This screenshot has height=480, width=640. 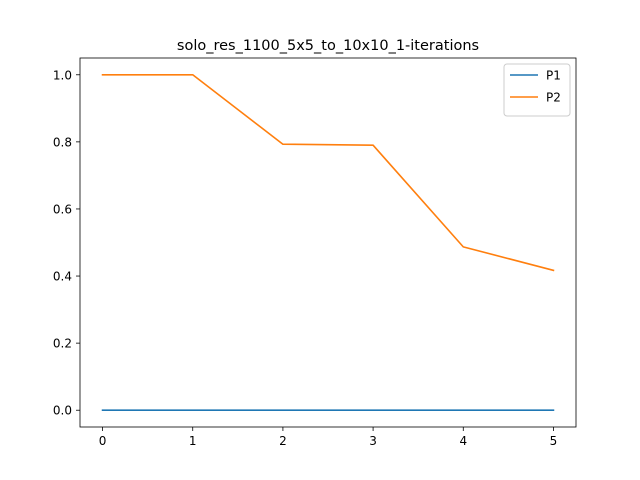 I want to click on chart-title: solo_res_1100_5x5_to_10x10_1-iterations, so click(x=328, y=46).